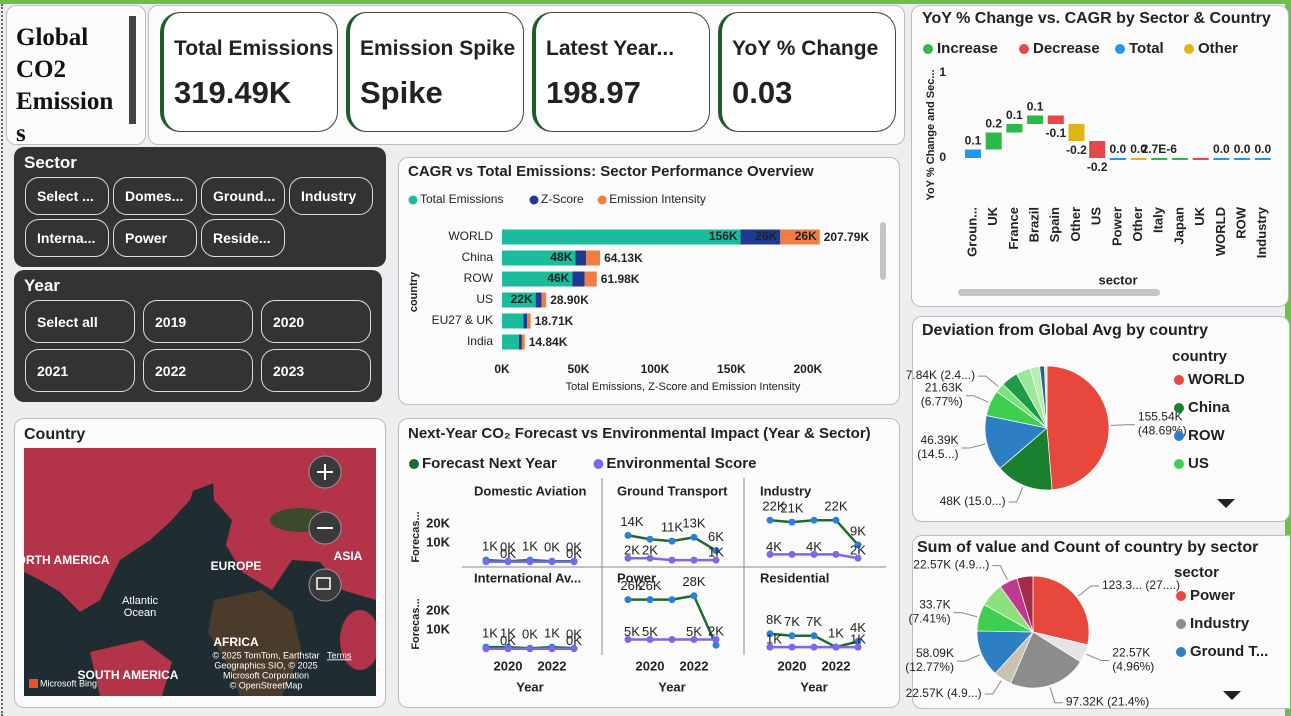  Describe the element at coordinates (681, 463) in the screenshot. I see `legend-label: Environmental Score` at that location.